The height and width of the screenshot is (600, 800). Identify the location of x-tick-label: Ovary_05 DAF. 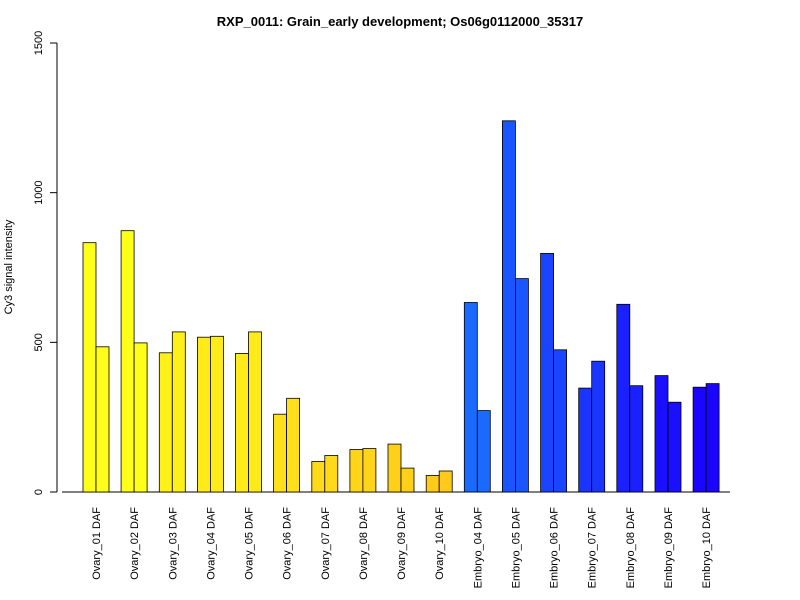
(250, 543).